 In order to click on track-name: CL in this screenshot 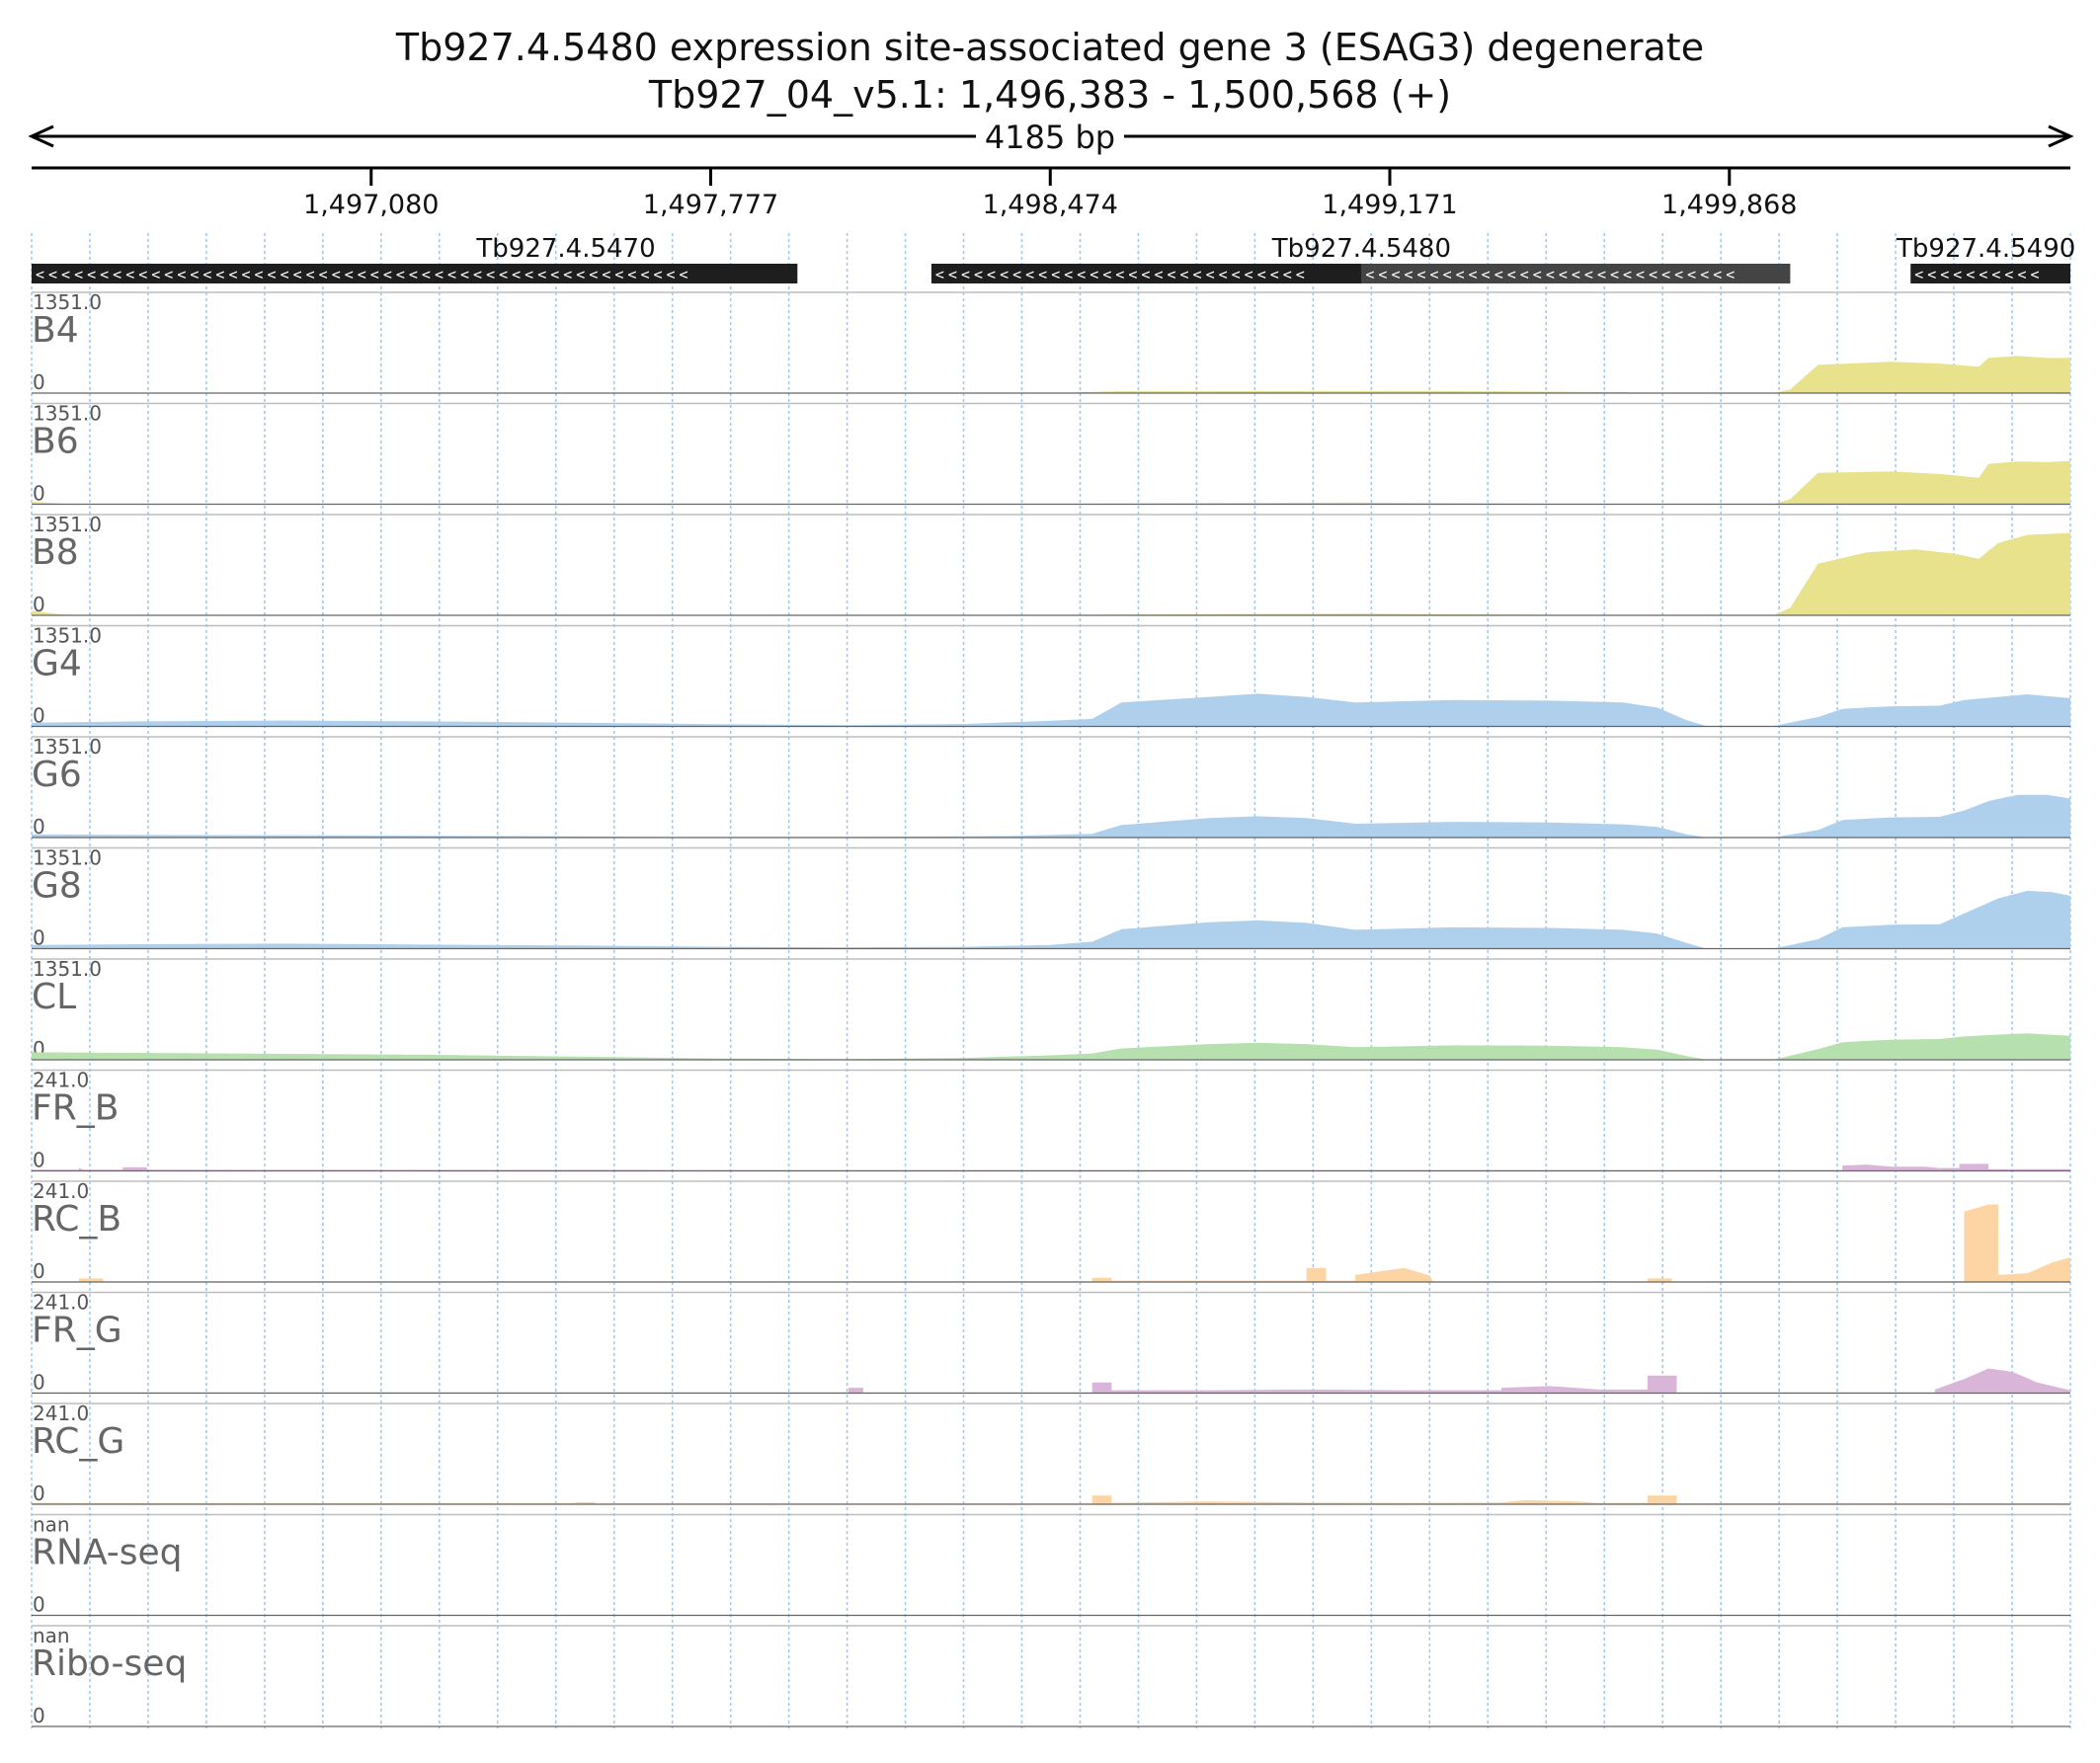, I will do `click(54, 997)`.